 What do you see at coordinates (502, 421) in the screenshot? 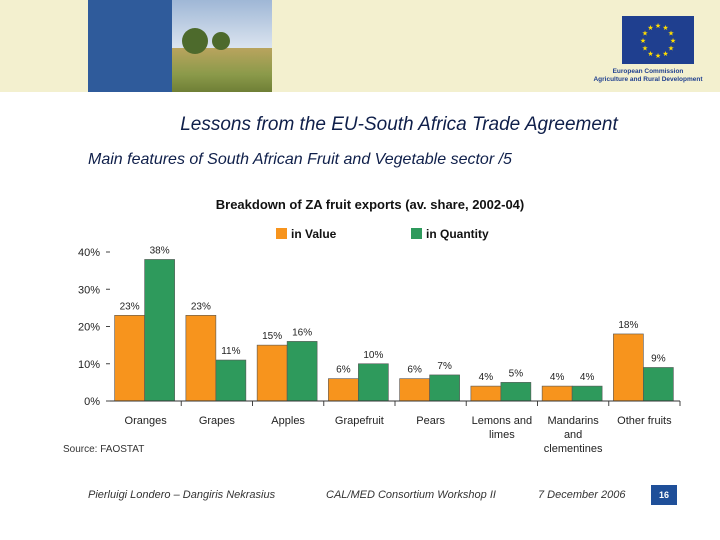
I see `category-label-5-0: Lemons and` at bounding box center [502, 421].